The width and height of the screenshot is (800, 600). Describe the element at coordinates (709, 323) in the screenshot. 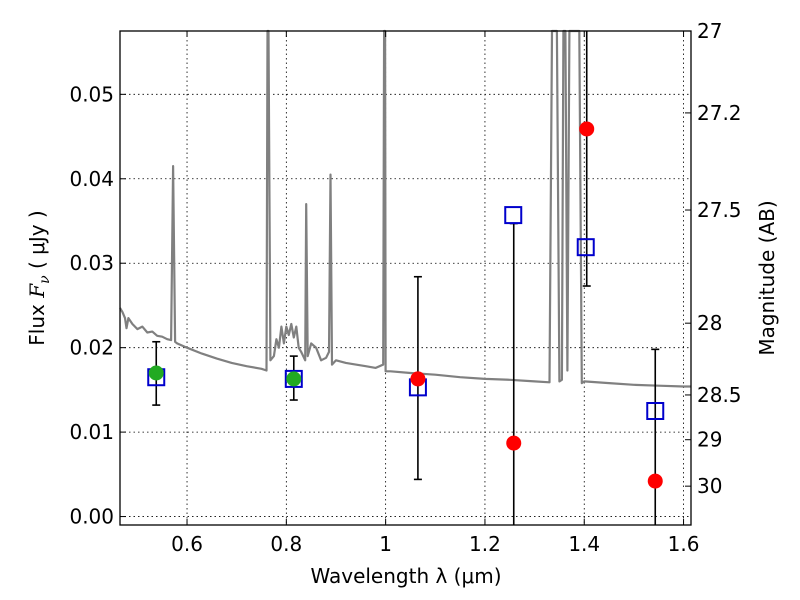

I see `right-tick-label: 28` at that location.